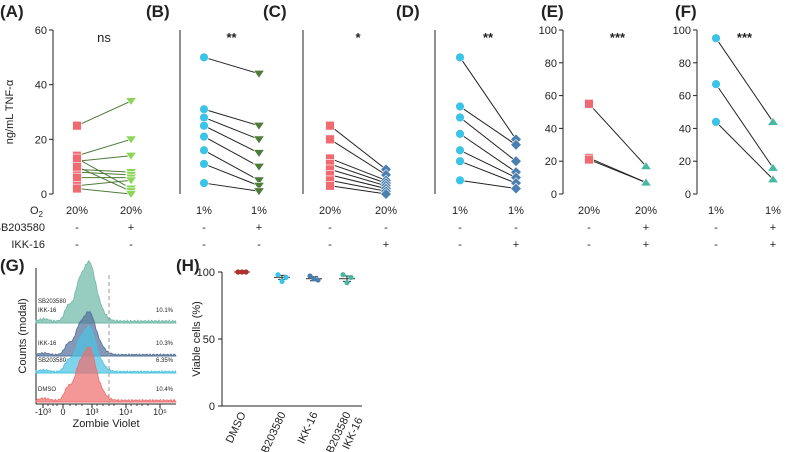  What do you see at coordinates (104, 37) in the screenshot?
I see `significance-label: ns` at bounding box center [104, 37].